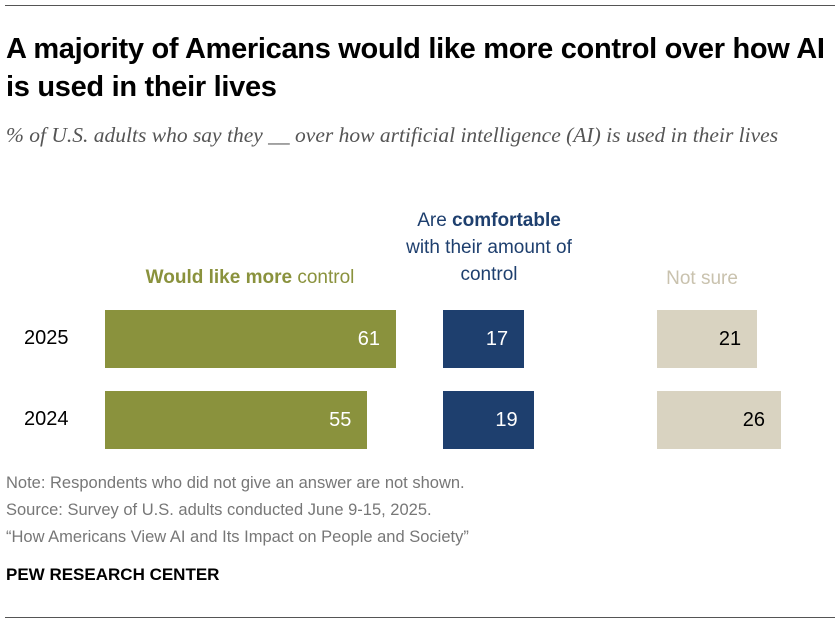 The width and height of the screenshot is (840, 624). What do you see at coordinates (323, 277) in the screenshot?
I see `header-more-control-rest: control` at bounding box center [323, 277].